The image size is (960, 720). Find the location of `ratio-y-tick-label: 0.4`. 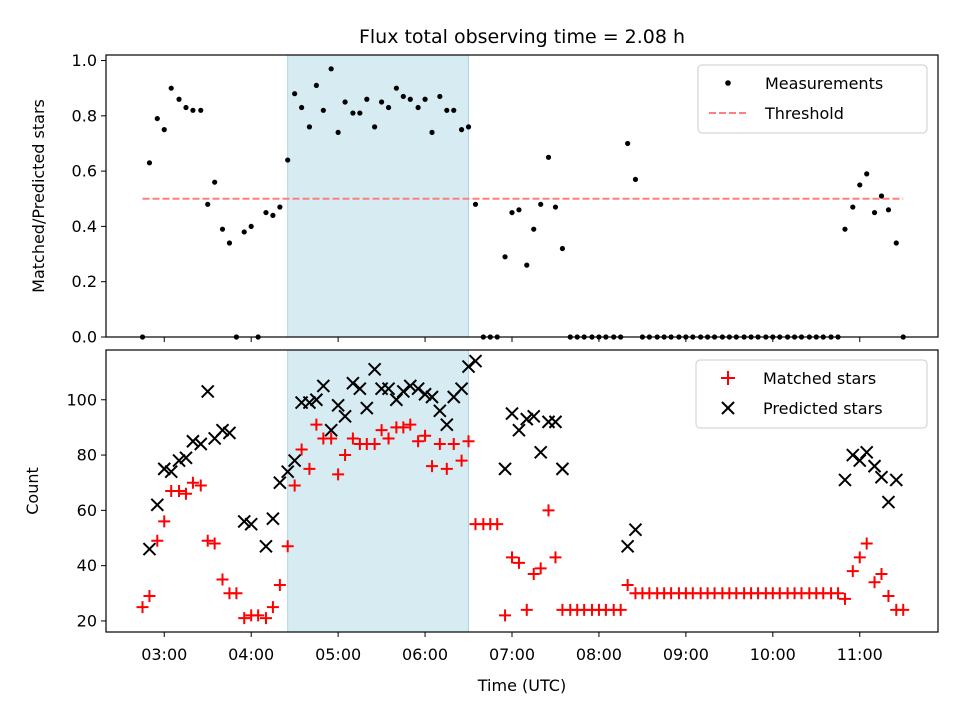

ratio-y-tick-label: 0.4 is located at coordinates (84, 226).